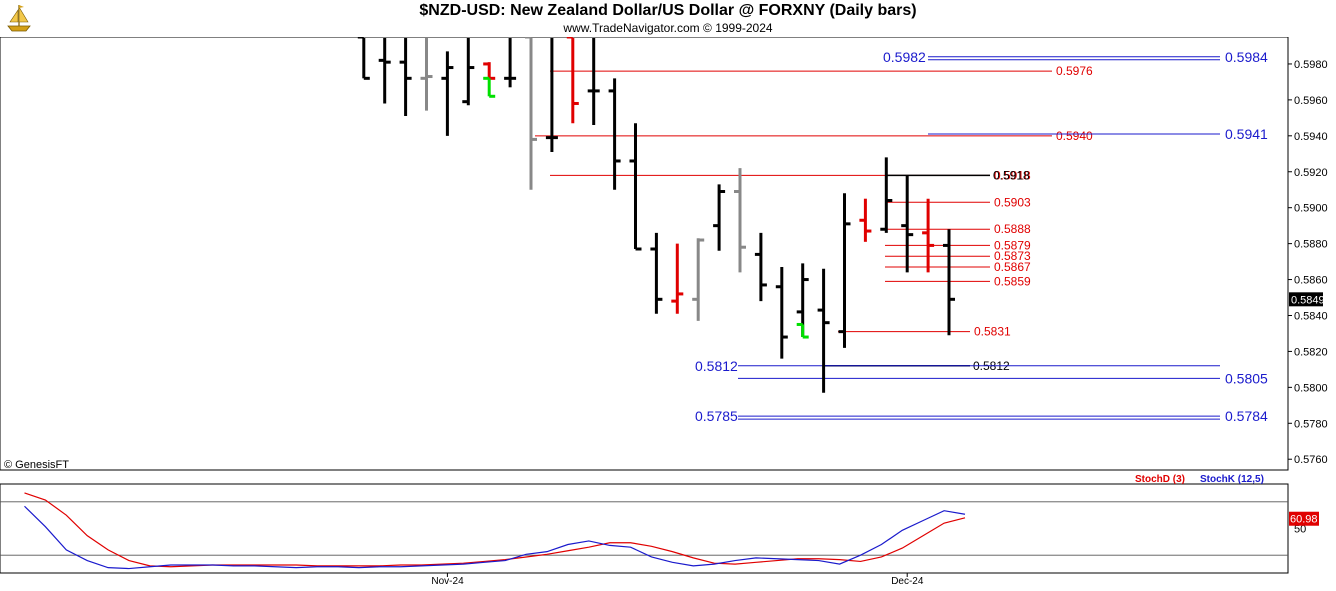  I want to click on red-level-label: 0.5918, so click(1012, 175).